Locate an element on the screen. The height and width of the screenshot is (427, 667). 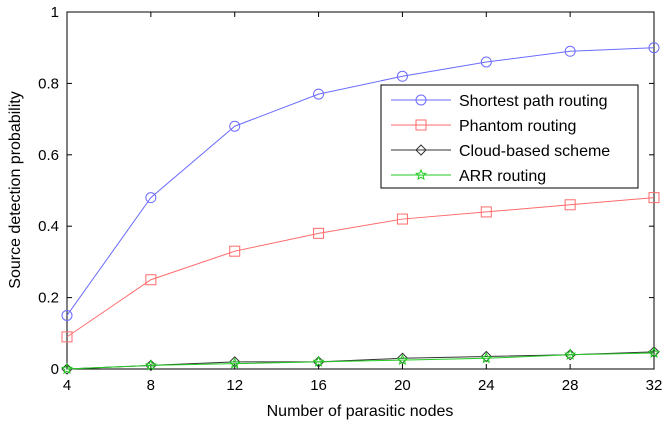
y-axis-label: Source detection probability is located at coordinates (15, 189).